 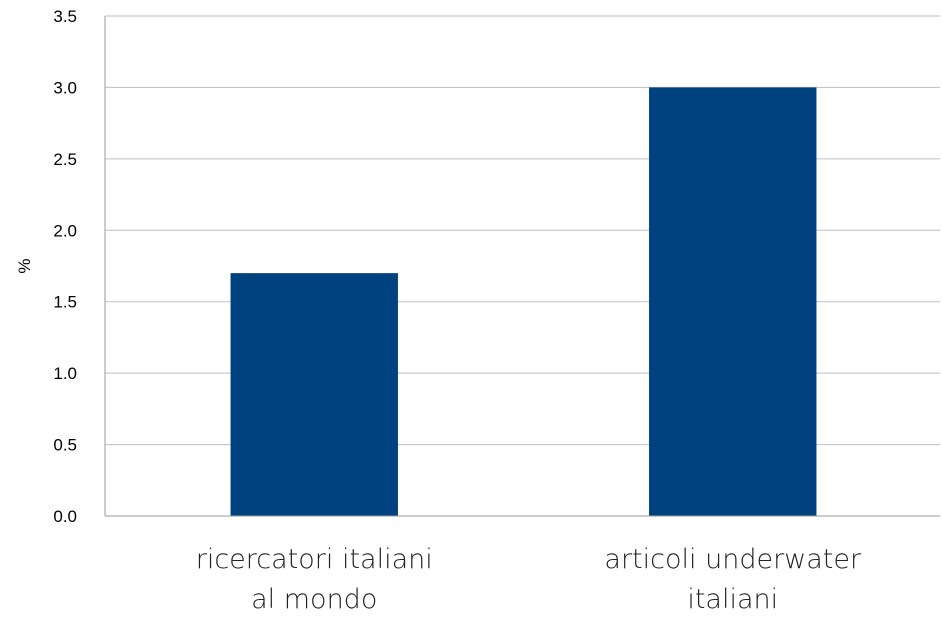 I want to click on category-label: articoli underwater, so click(x=733, y=559).